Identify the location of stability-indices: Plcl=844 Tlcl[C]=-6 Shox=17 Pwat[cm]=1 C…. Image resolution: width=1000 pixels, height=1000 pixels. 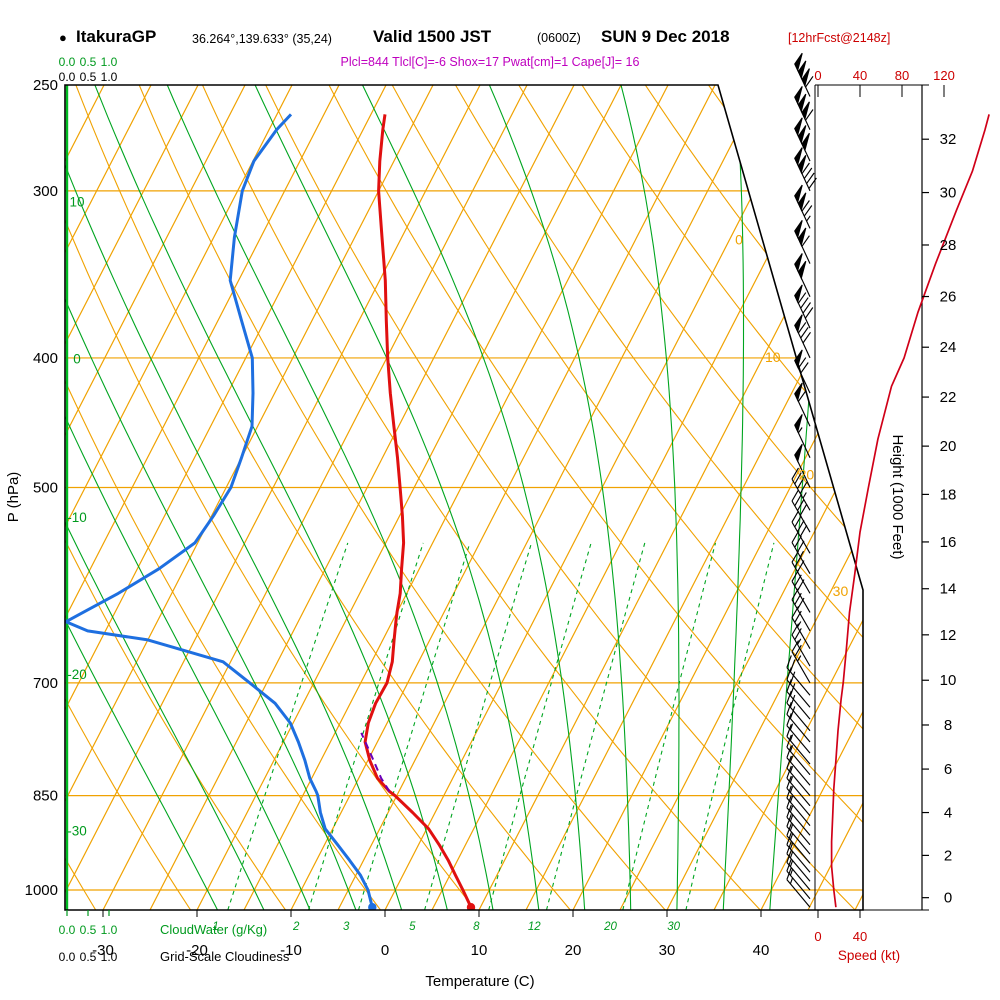
(490, 62).